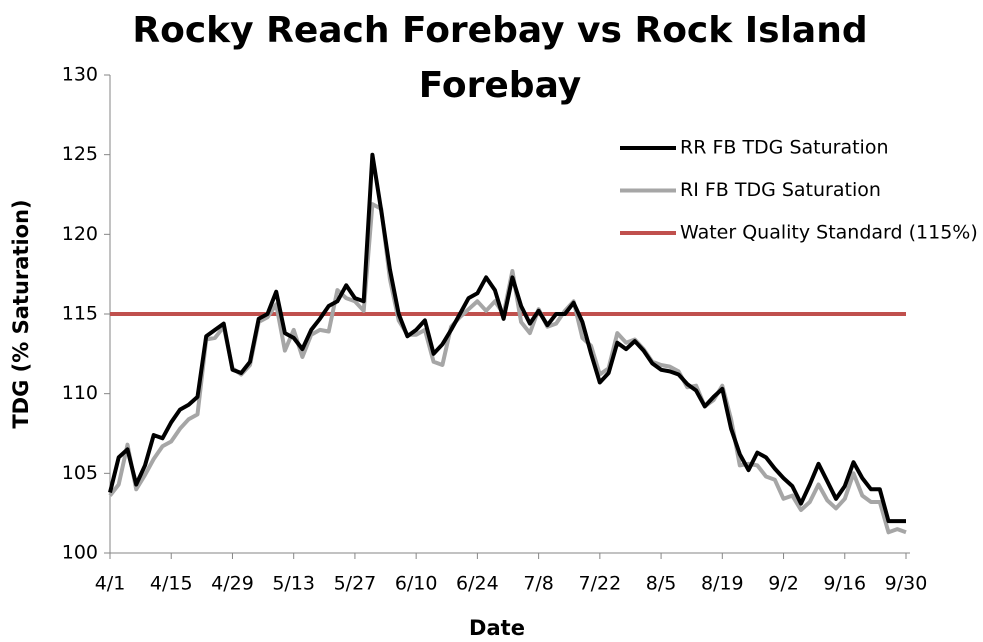 The width and height of the screenshot is (983, 642). What do you see at coordinates (829, 233) in the screenshot?
I see `legend-label: Water Quality Standard (115%)` at bounding box center [829, 233].